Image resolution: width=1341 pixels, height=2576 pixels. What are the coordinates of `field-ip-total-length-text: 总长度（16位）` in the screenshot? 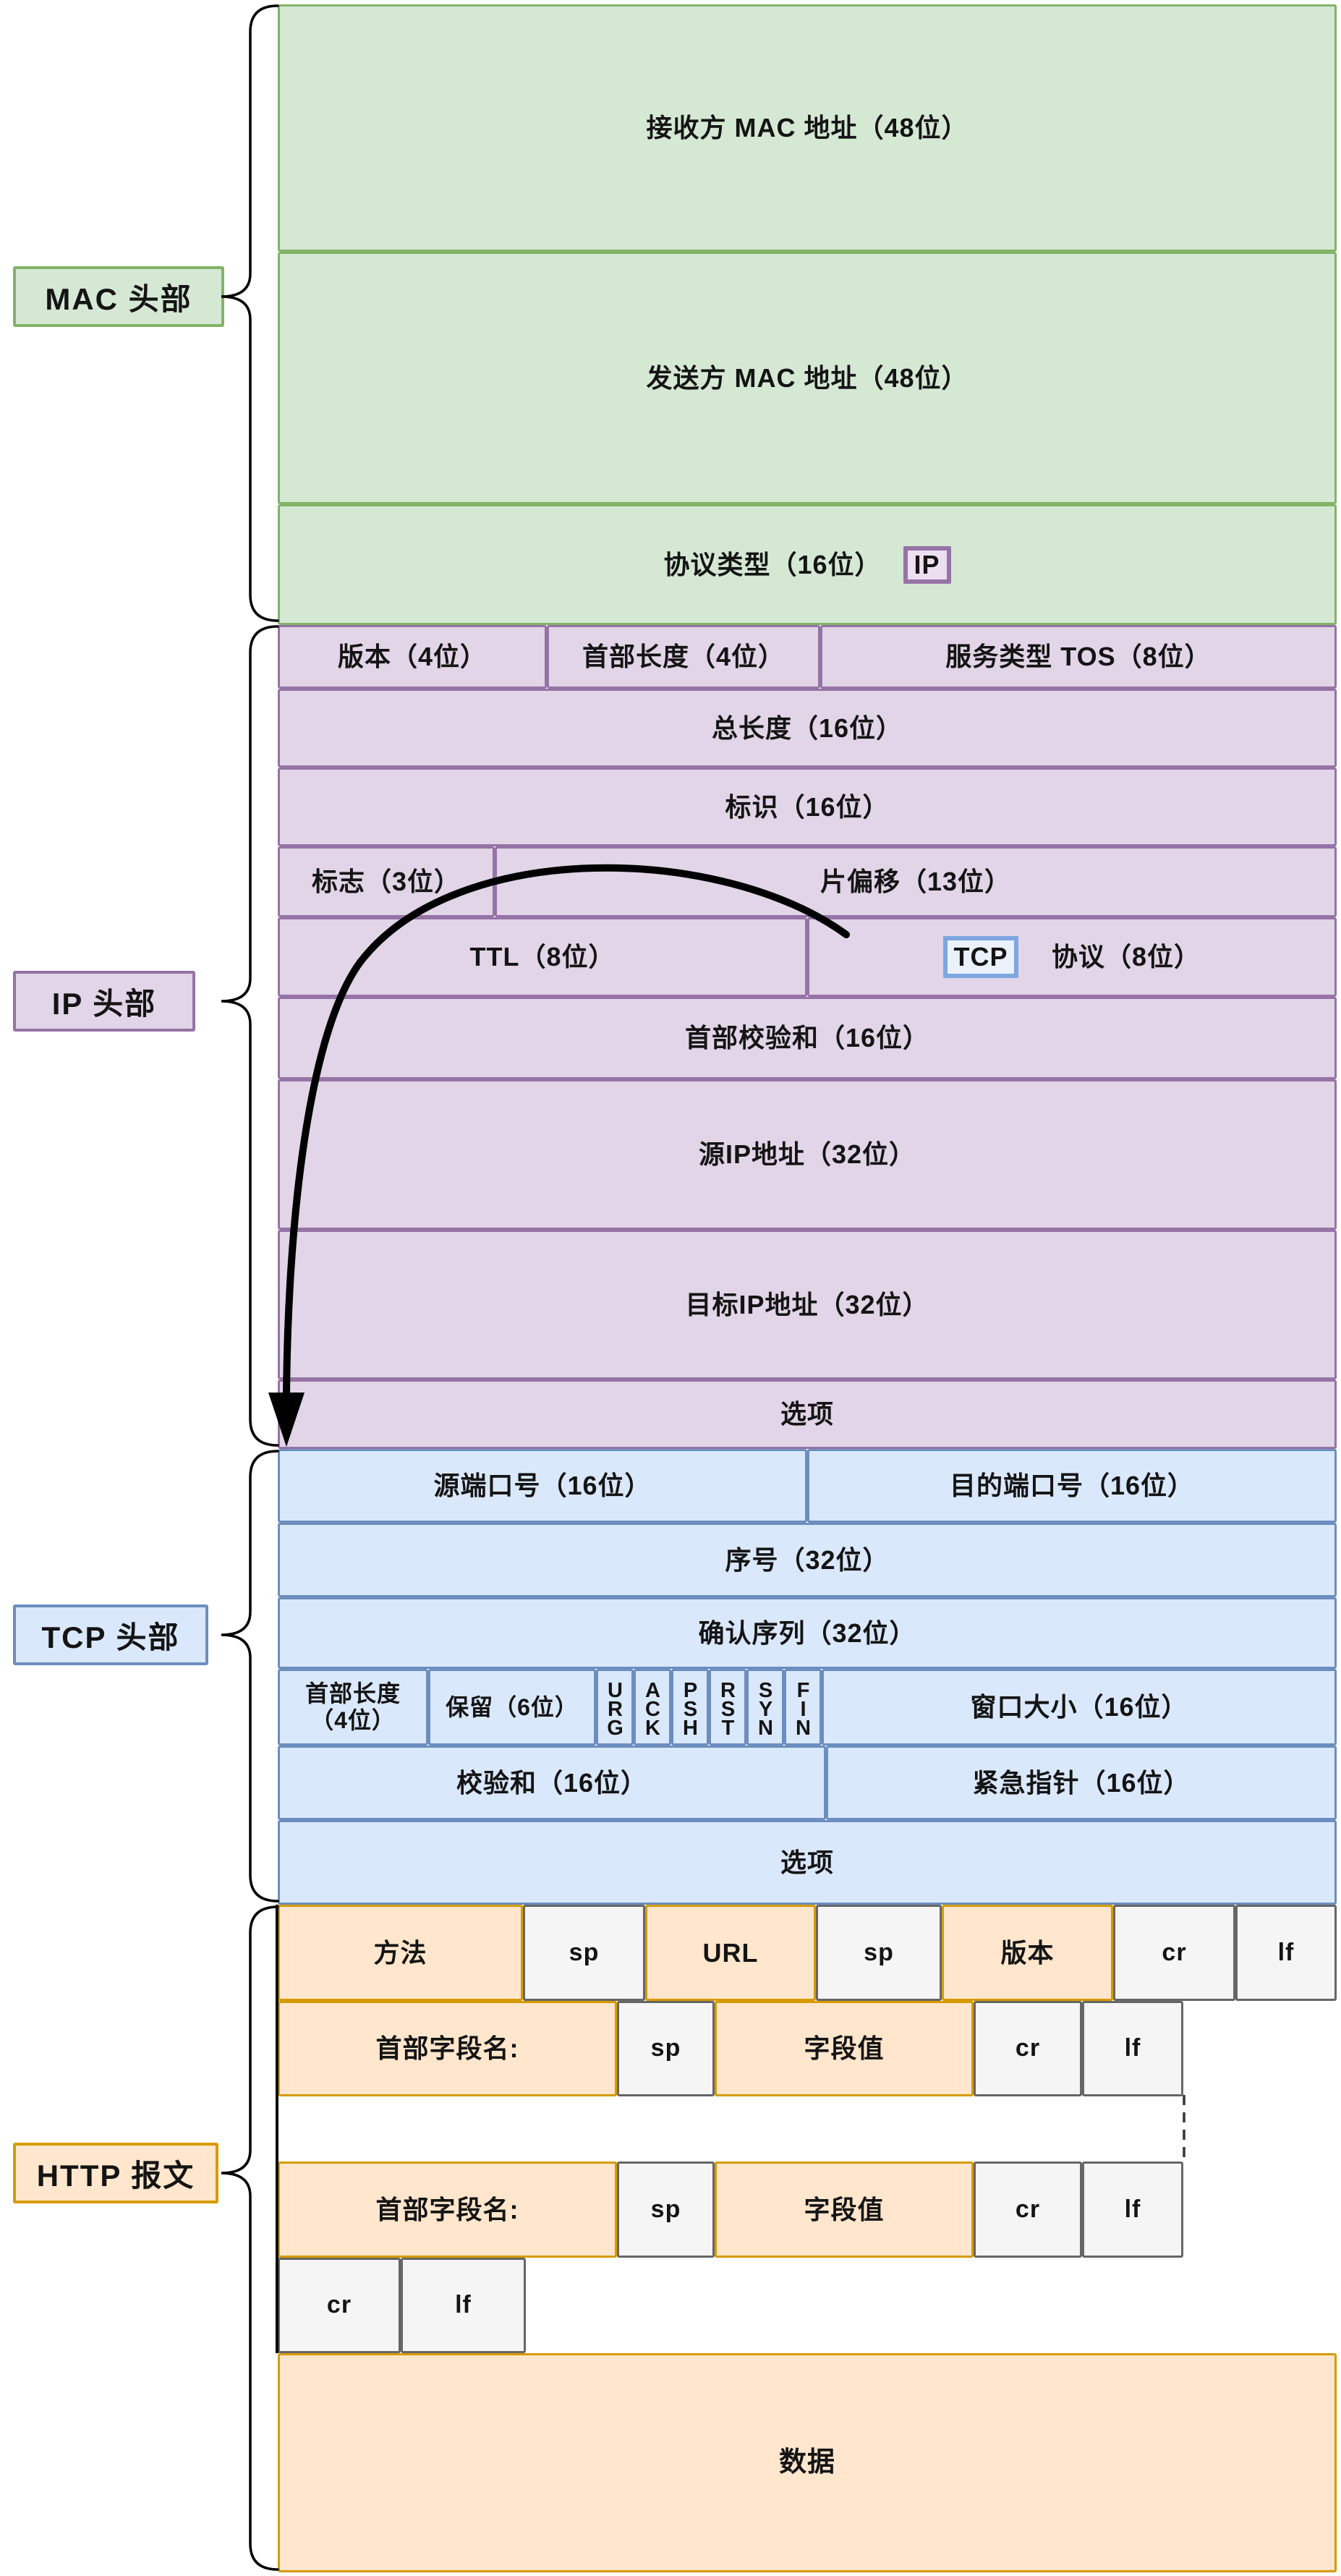 It's located at (807, 728).